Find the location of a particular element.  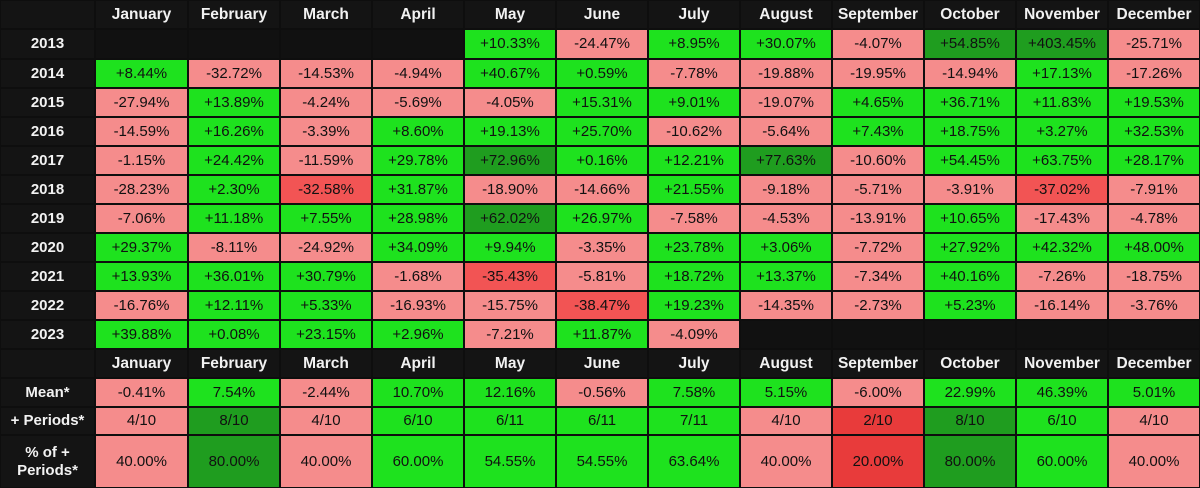

summary-label: Mean* is located at coordinates (47, 392).